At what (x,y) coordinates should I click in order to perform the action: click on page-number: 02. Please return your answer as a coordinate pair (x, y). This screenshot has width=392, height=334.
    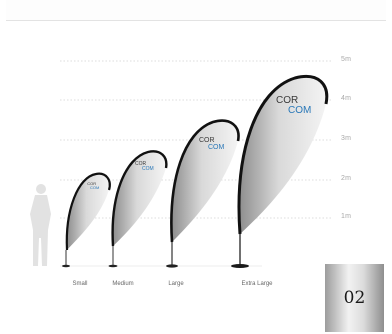
    Looking at the image, I should click on (354, 298).